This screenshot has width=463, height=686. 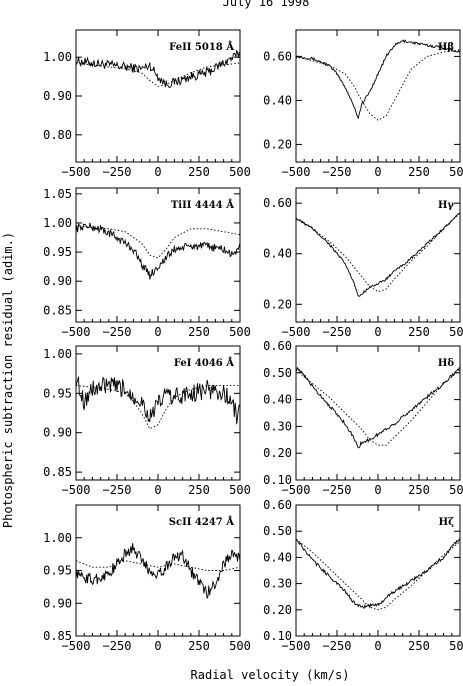 I want to click on spectral-line-label: Hβ, so click(x=446, y=47).